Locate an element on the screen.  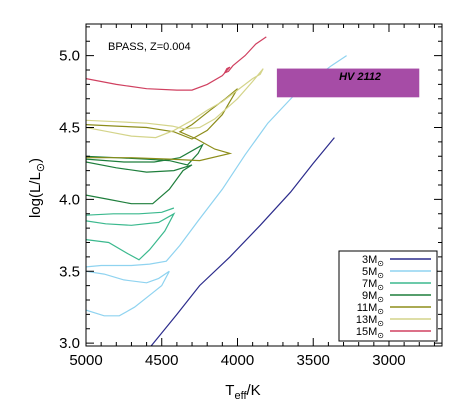
y-tick-label: 4.5 is located at coordinates (69, 128).